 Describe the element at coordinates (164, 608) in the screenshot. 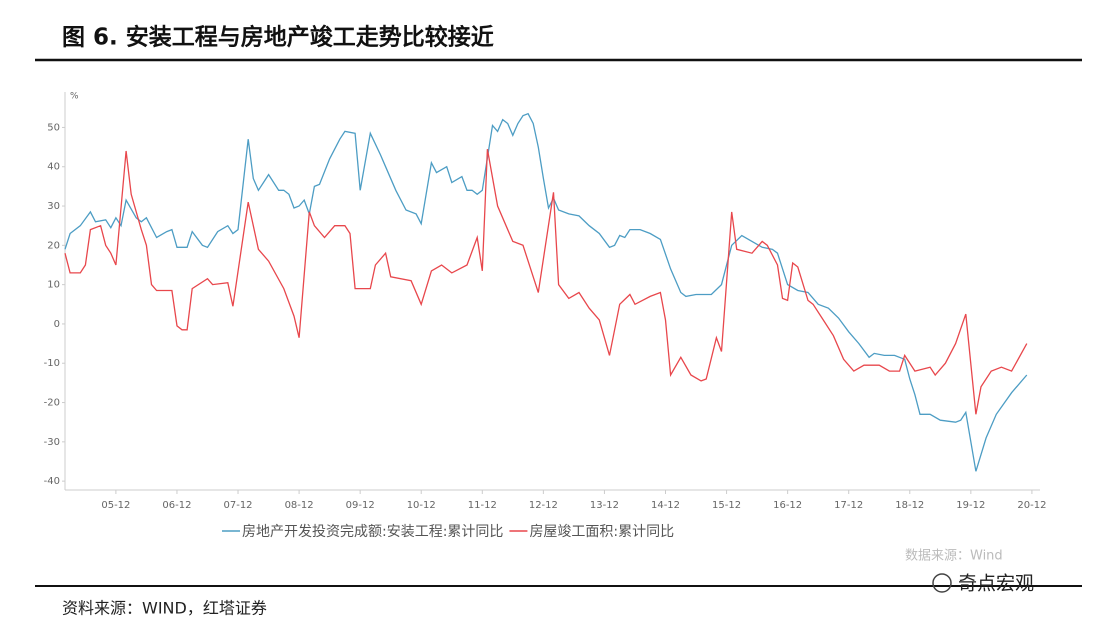

I see `source-note: 资料来源：WIND，红塔证券` at that location.